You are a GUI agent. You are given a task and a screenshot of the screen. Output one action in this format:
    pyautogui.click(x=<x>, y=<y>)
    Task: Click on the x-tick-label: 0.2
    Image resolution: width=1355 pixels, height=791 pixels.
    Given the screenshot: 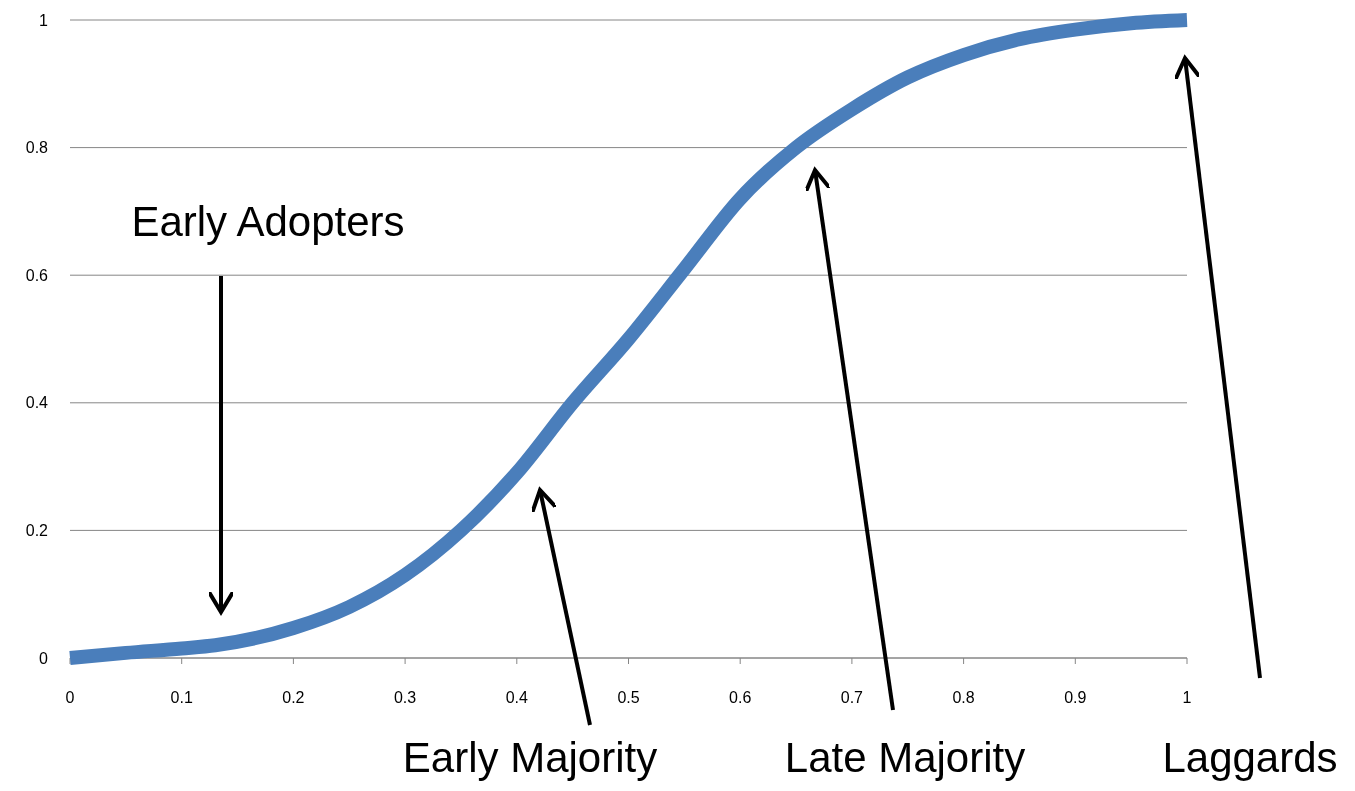 What is the action you would take?
    pyautogui.click(x=293, y=697)
    